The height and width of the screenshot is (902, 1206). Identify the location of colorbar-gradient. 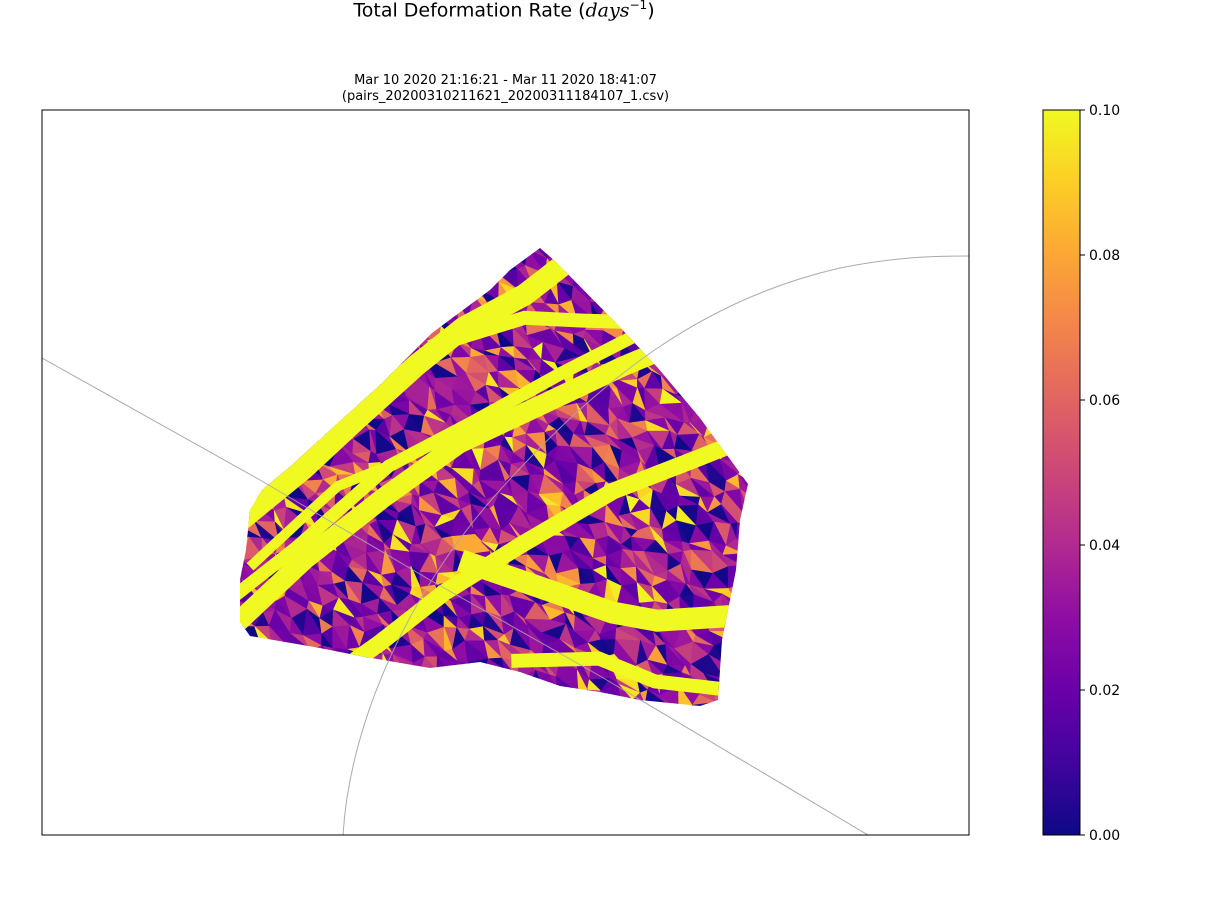
(1061, 472).